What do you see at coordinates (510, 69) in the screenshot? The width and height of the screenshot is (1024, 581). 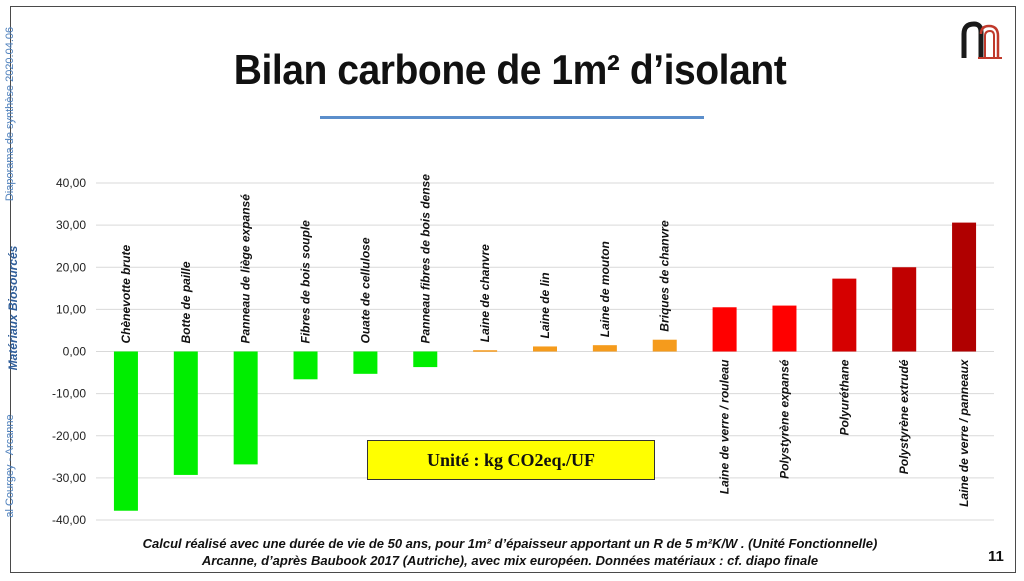 I see `slide-title: Bilan carbone de 1m² d’isolant` at bounding box center [510, 69].